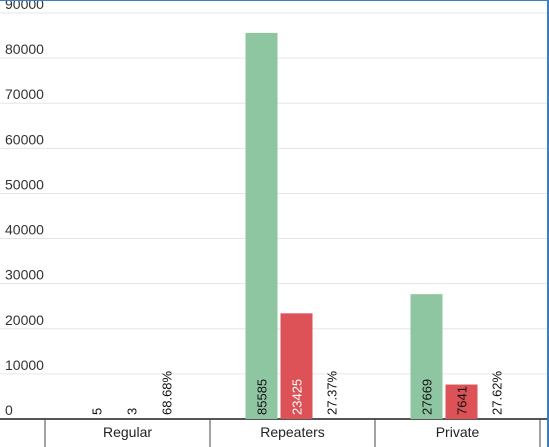  What do you see at coordinates (24, 94) in the screenshot?
I see `y-tick-label: 70000` at bounding box center [24, 94].